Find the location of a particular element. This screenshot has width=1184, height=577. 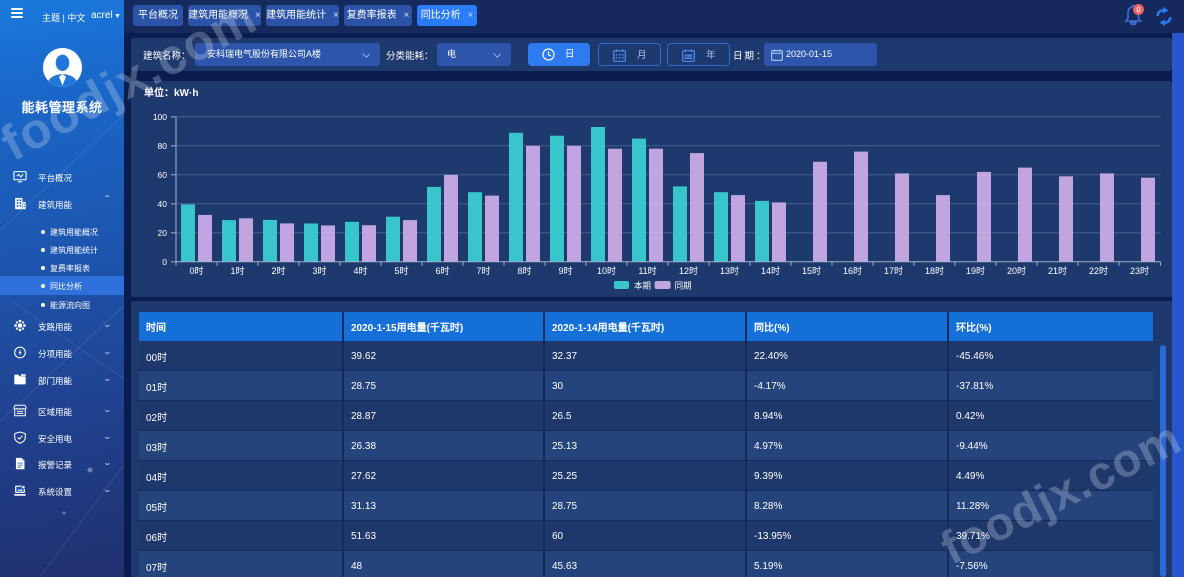

svg-text: 11时 is located at coordinates (647, 270).